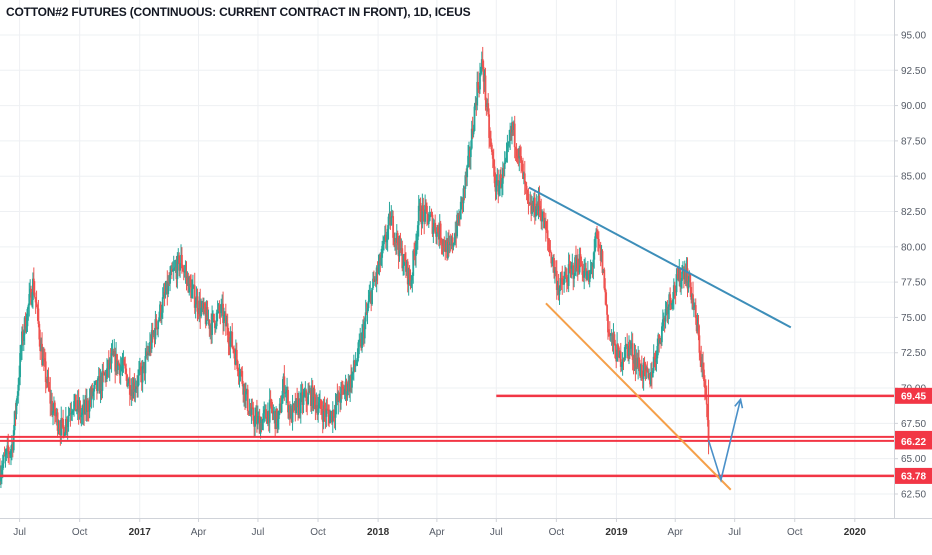  I want to click on x-tick-label: Apr, so click(199, 532).